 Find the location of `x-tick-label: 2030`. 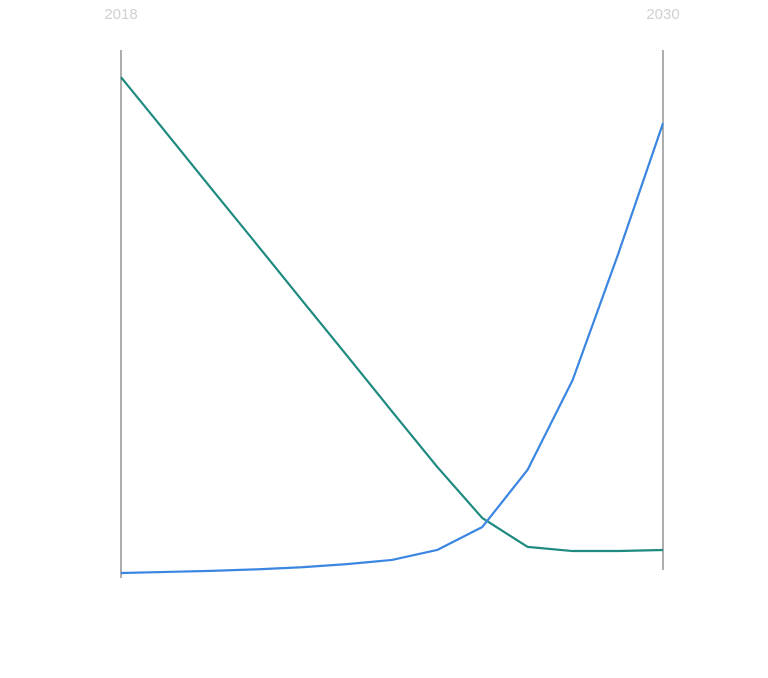

x-tick-label: 2030 is located at coordinates (662, 14).